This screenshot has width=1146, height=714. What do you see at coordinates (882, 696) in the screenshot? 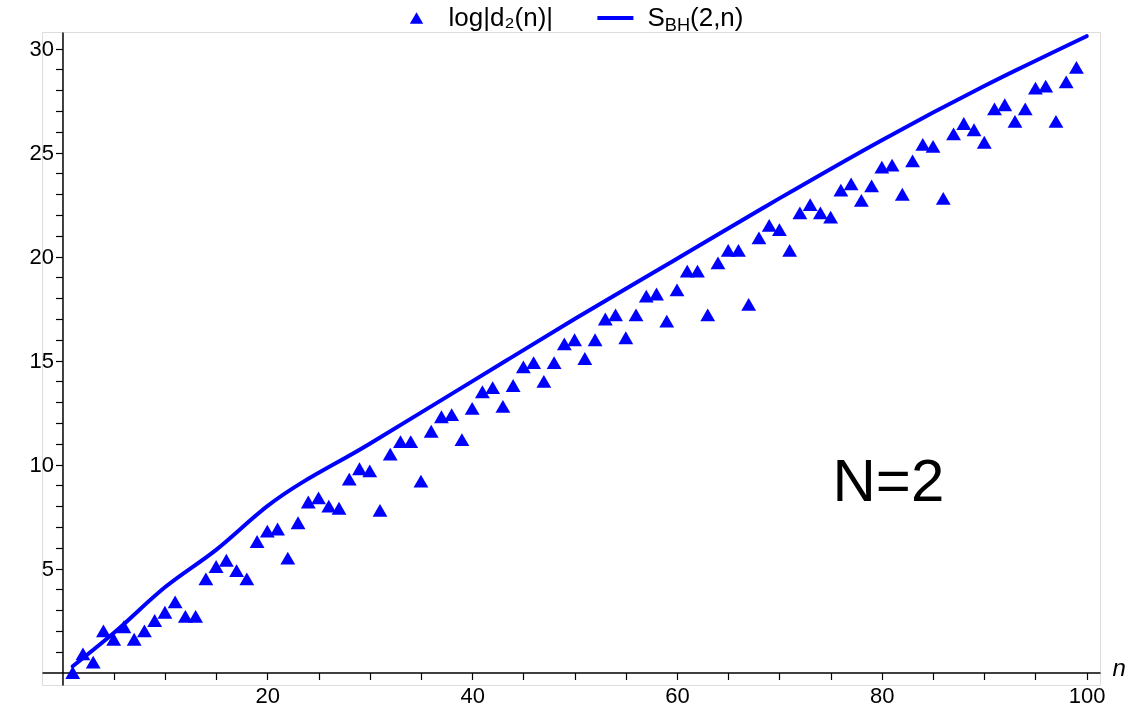
I see `x-tick-label: 80` at bounding box center [882, 696].